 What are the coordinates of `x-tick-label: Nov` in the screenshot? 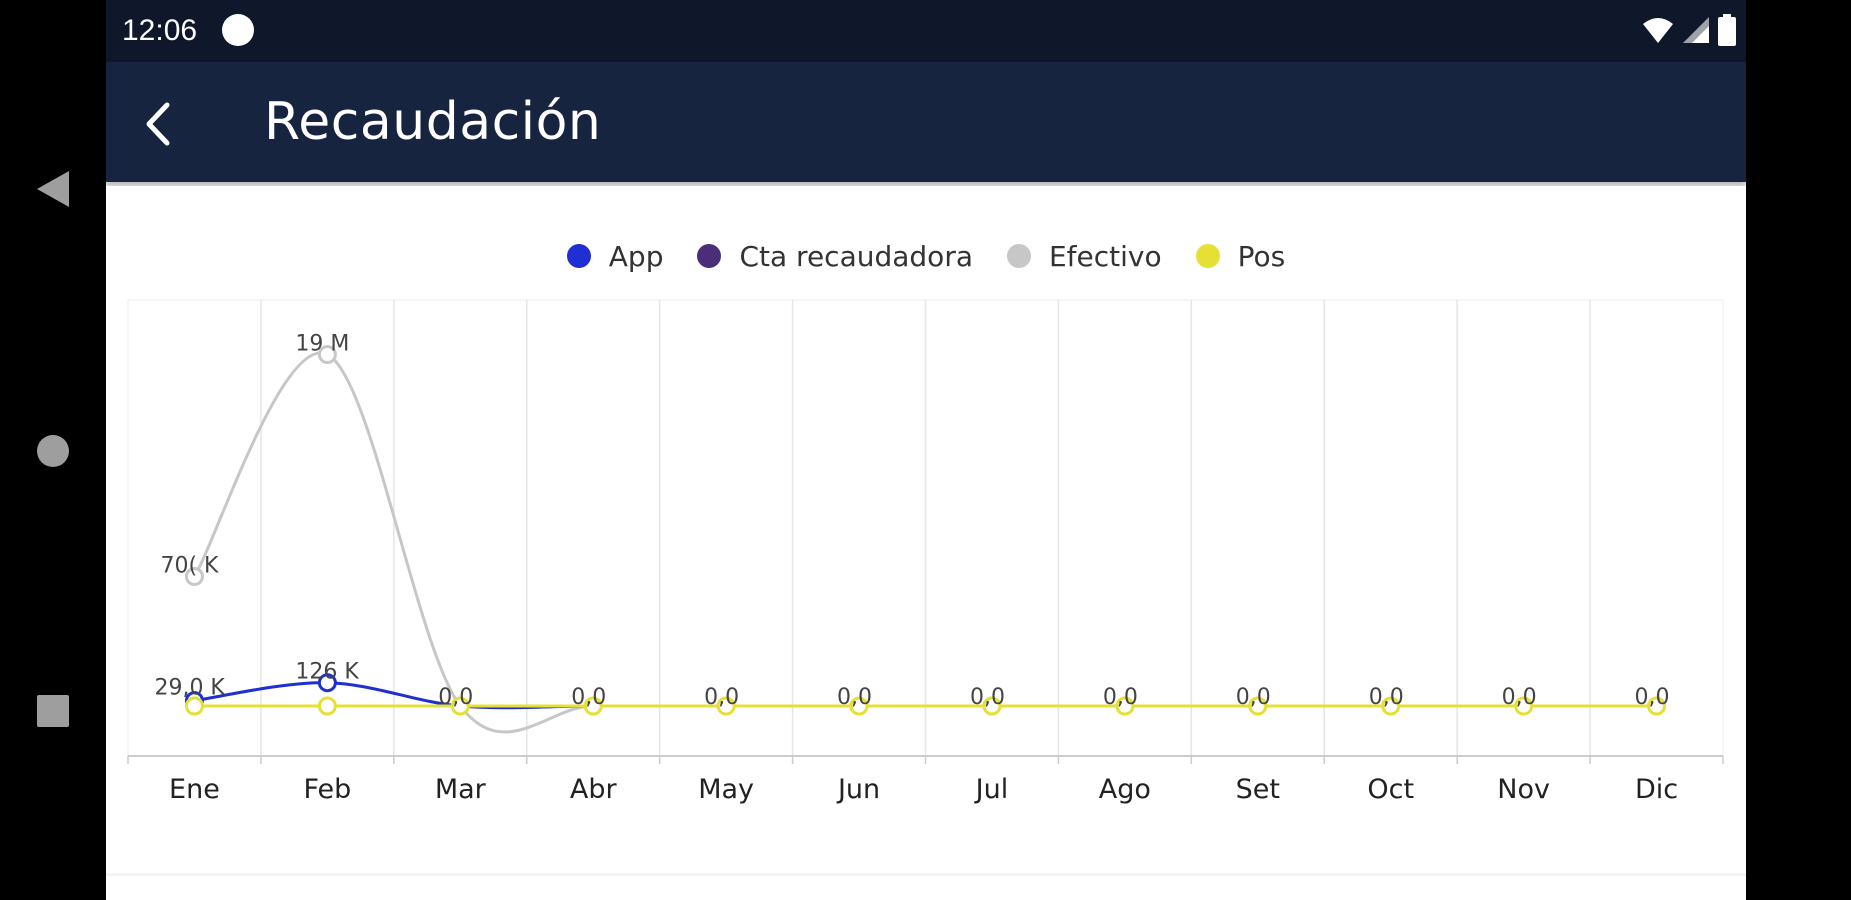 It's located at (1523, 789).